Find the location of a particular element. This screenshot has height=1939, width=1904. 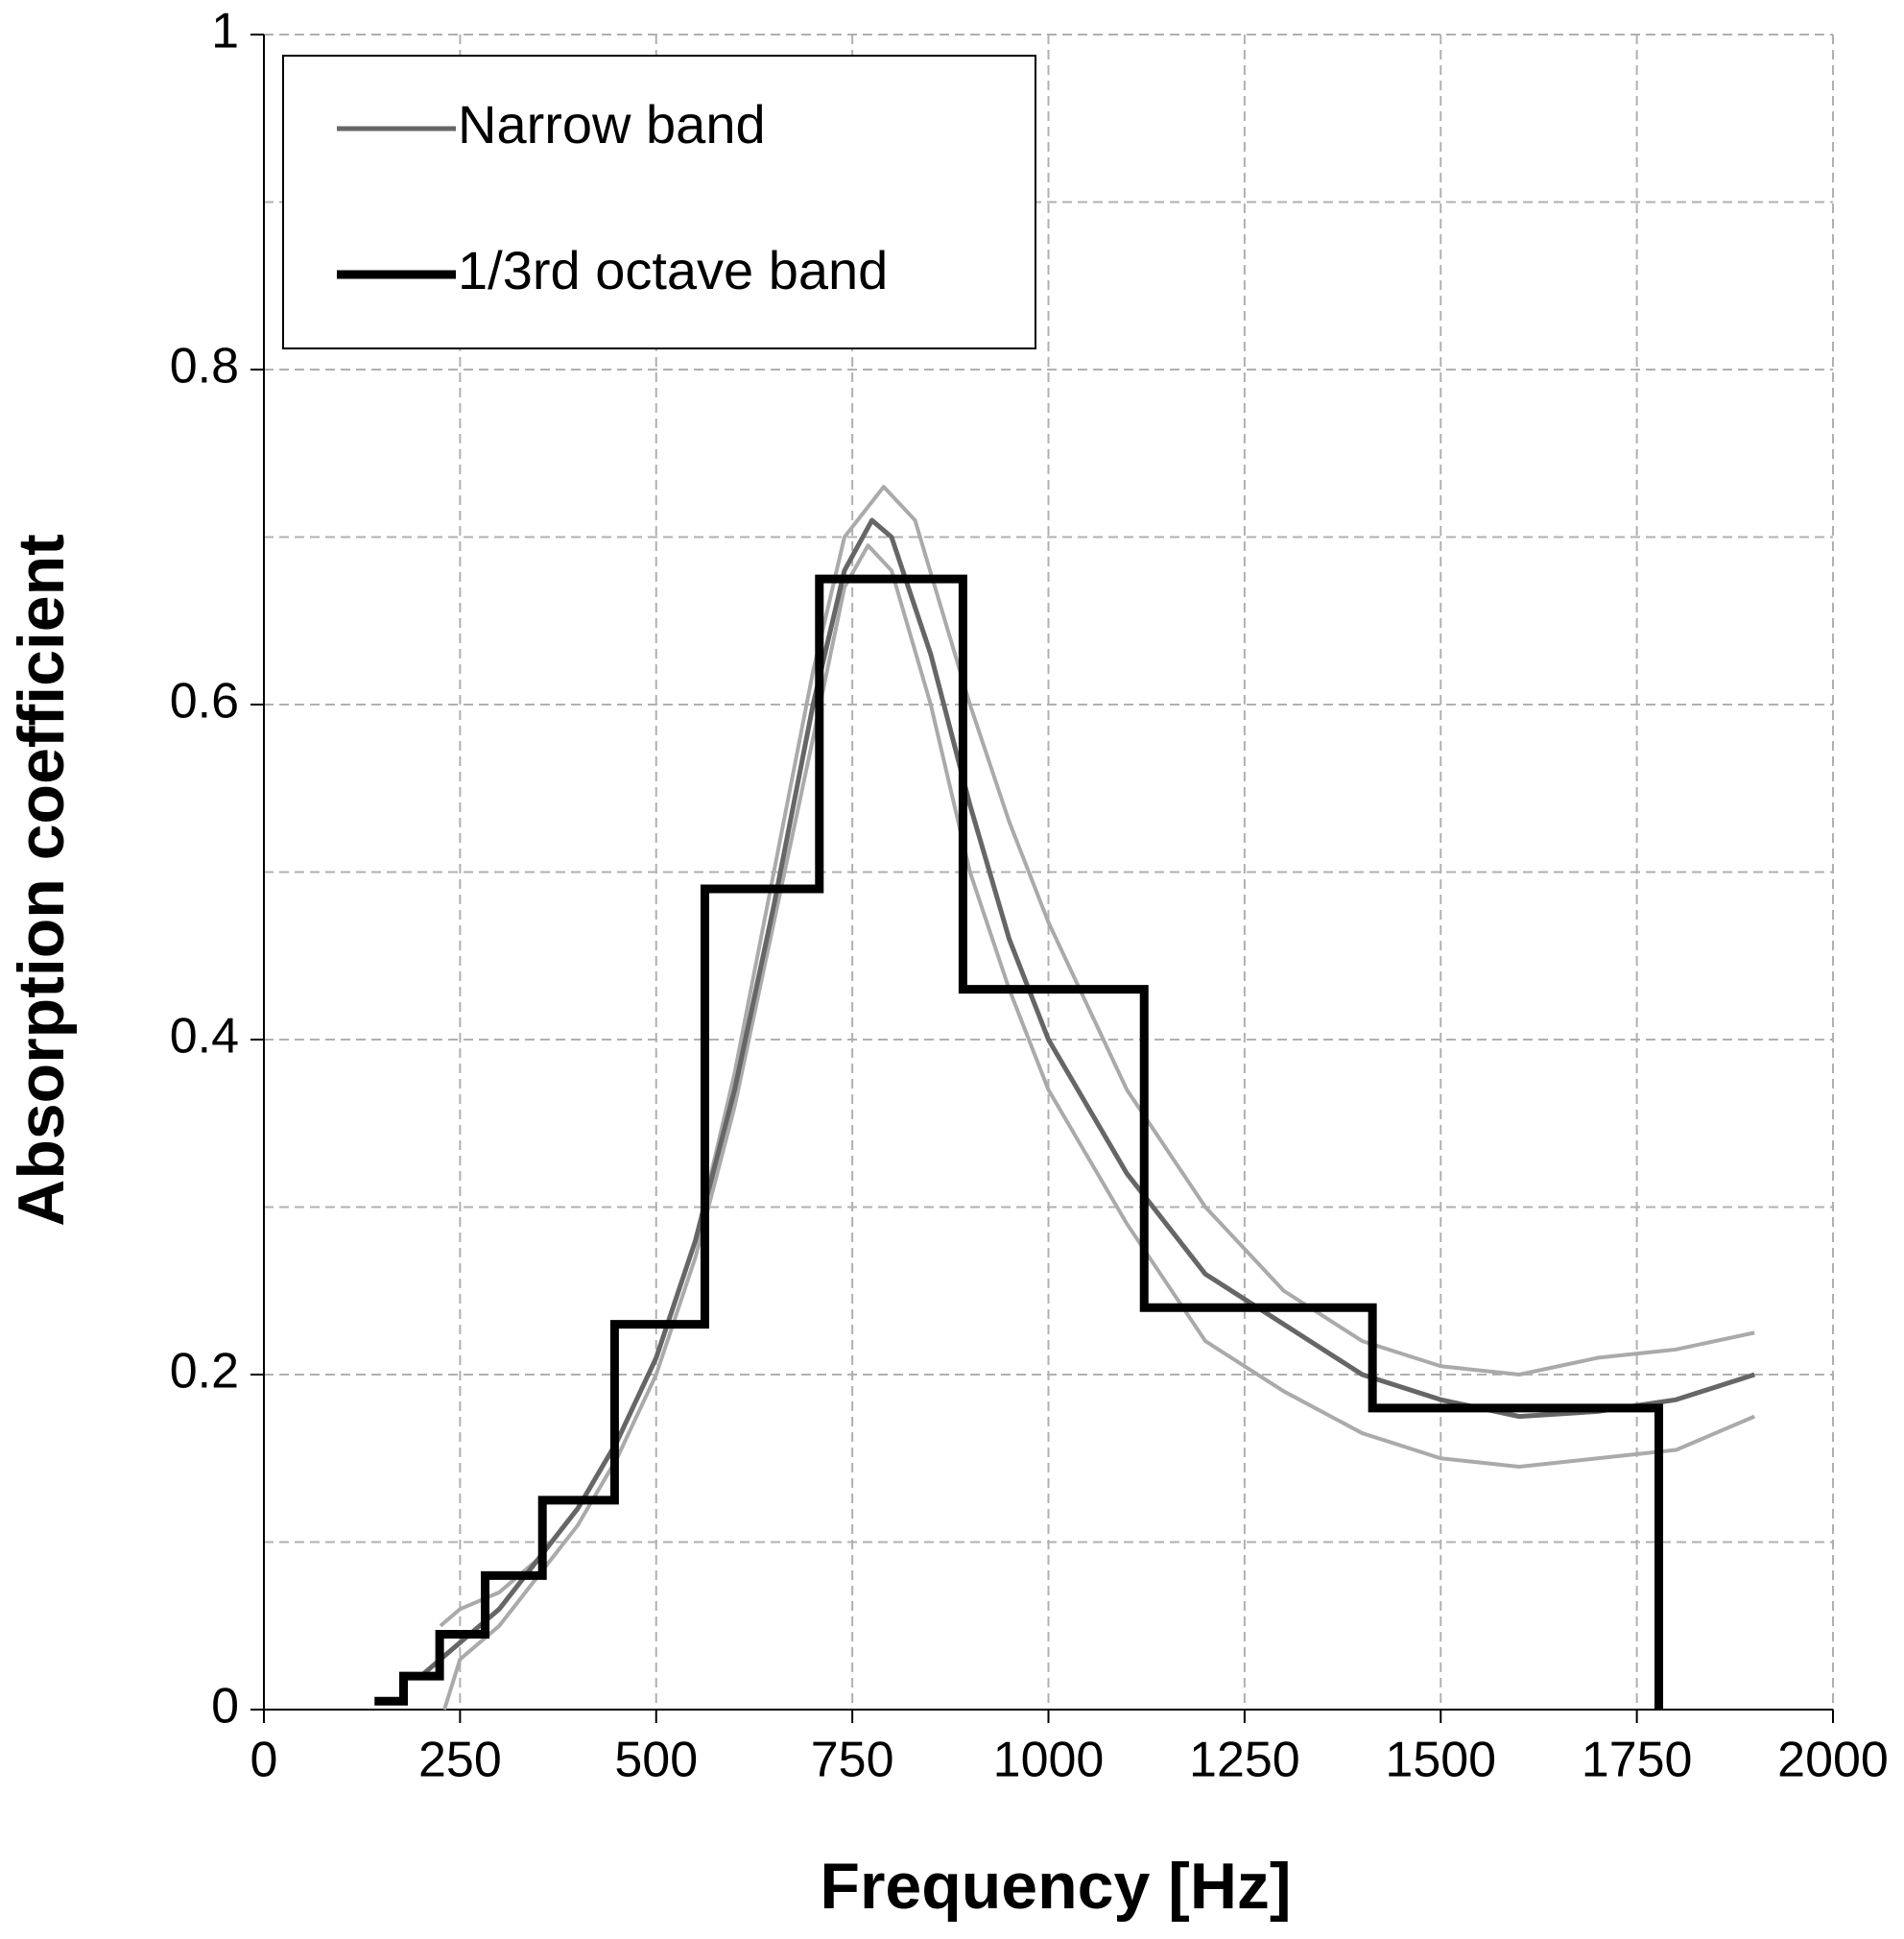

x-tick-label: 250 is located at coordinates (460, 1760).